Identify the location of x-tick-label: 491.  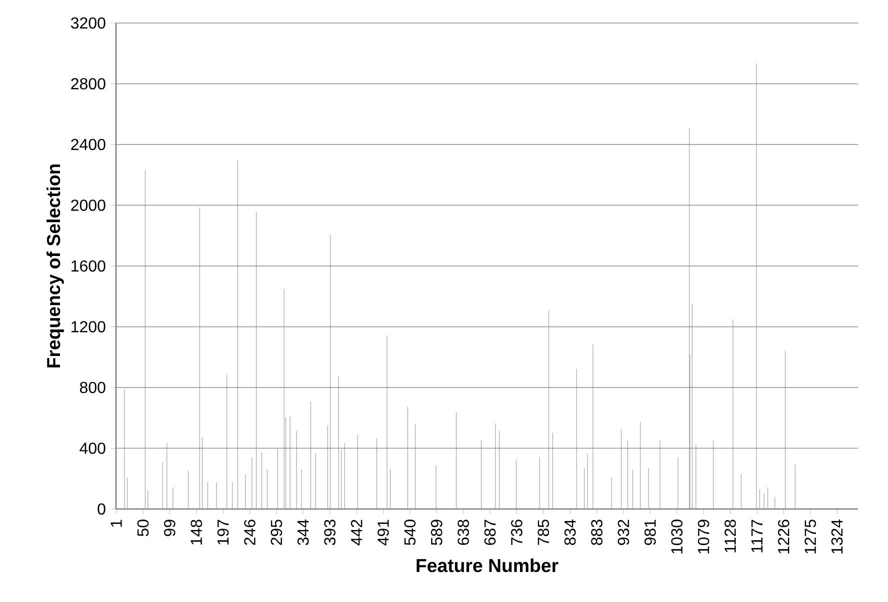
(383, 533).